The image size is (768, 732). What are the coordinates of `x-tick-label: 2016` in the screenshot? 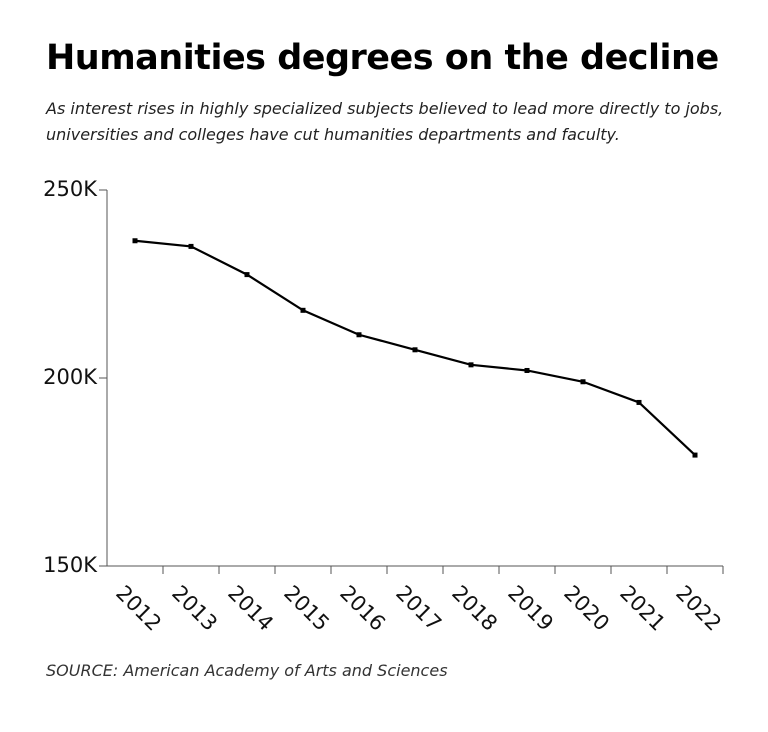 It's located at (362, 608).